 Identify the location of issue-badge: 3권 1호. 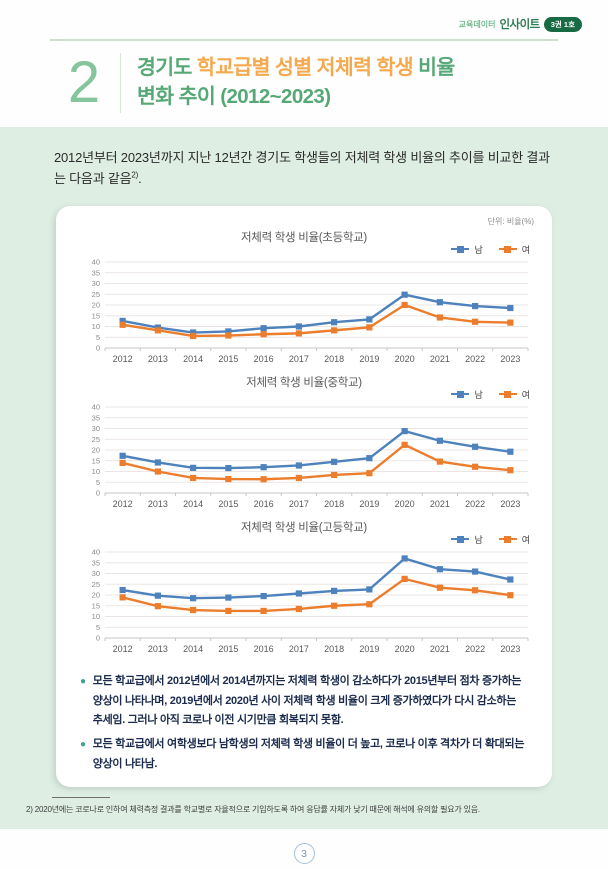
(562, 24).